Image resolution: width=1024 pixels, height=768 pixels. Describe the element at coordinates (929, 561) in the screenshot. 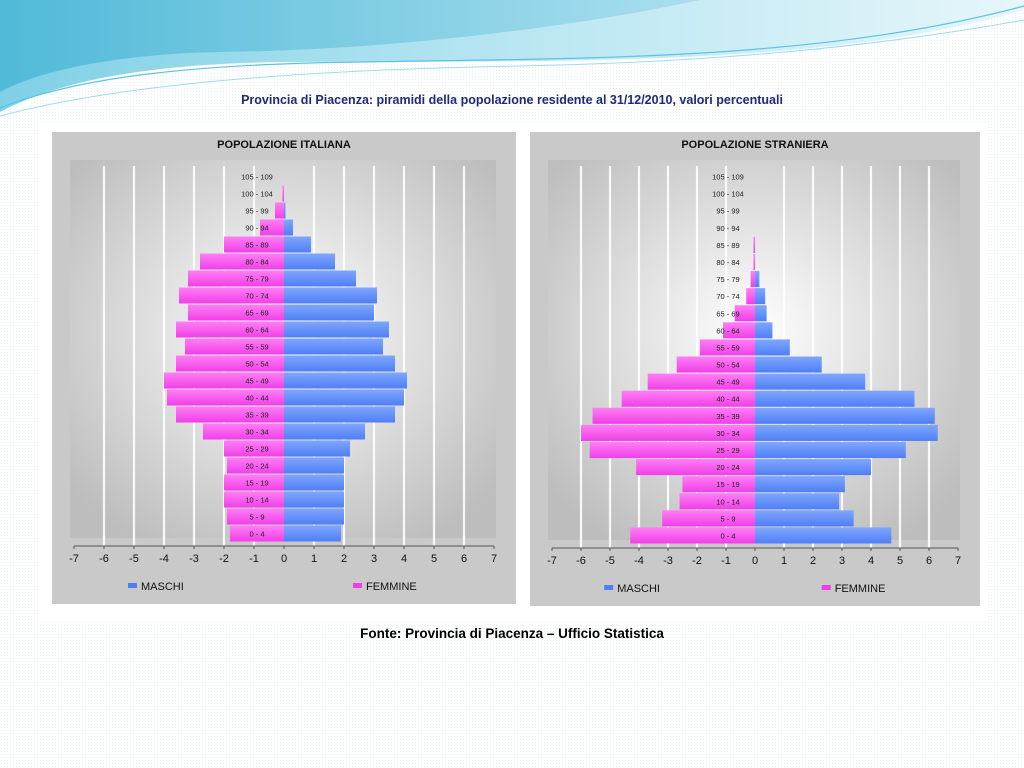

I see `x-tick-label: 6` at that location.